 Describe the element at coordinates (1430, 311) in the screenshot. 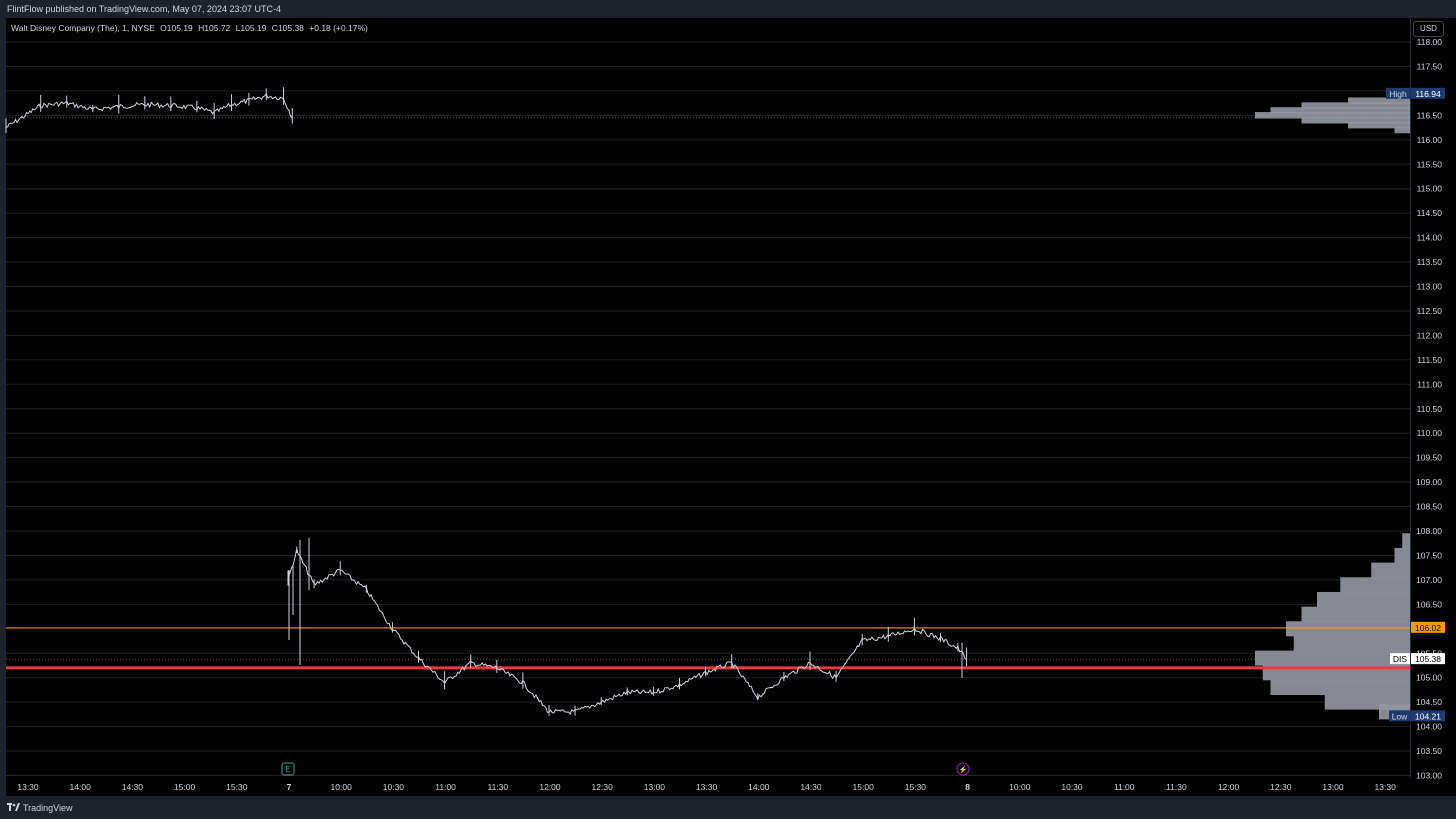

I see `price-tick-label: 112.50` at that location.